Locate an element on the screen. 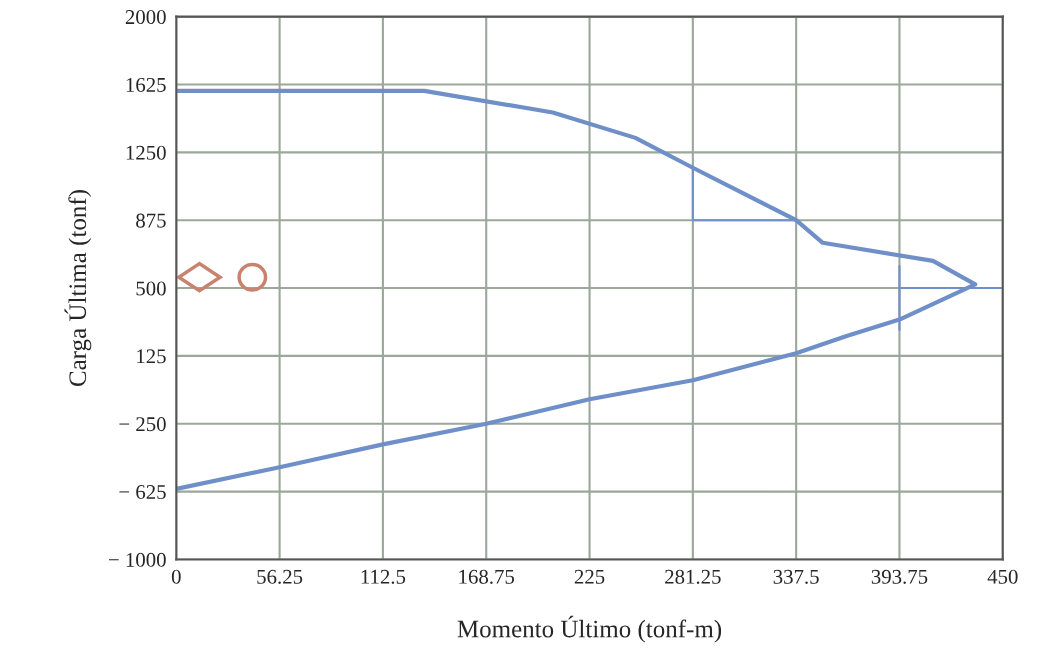 This screenshot has height=666, width=1037. x-tick-label: 225 is located at coordinates (589, 576).